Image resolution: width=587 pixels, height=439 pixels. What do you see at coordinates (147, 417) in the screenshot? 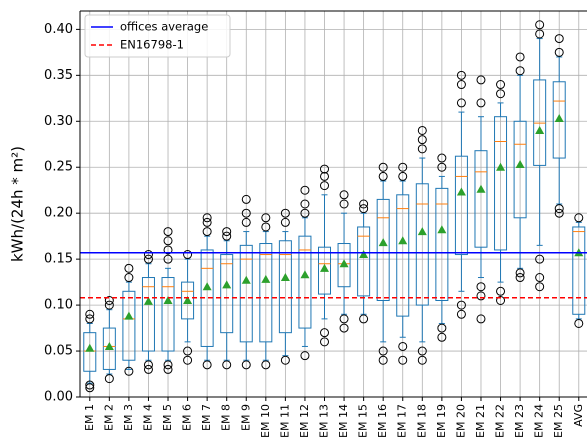
I see `x-tick-label: EM 4` at bounding box center [147, 417].